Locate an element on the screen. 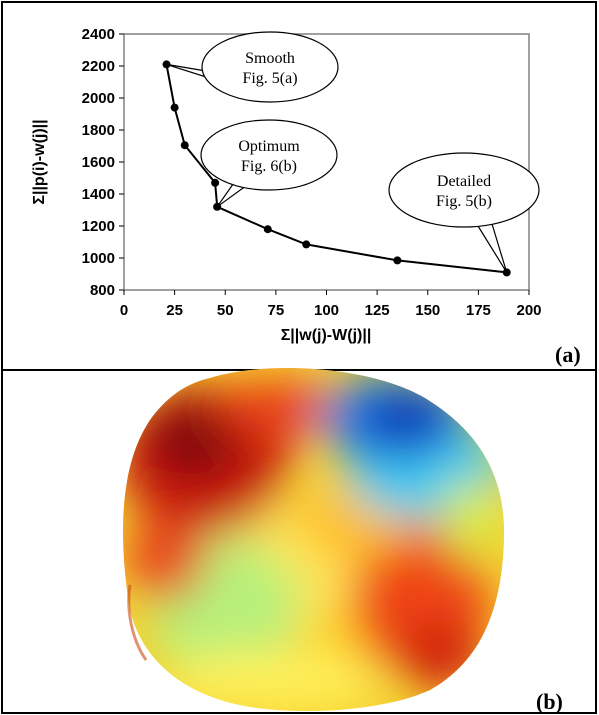 The width and height of the screenshot is (599, 715). panel-b-label: (b) is located at coordinates (549, 701).